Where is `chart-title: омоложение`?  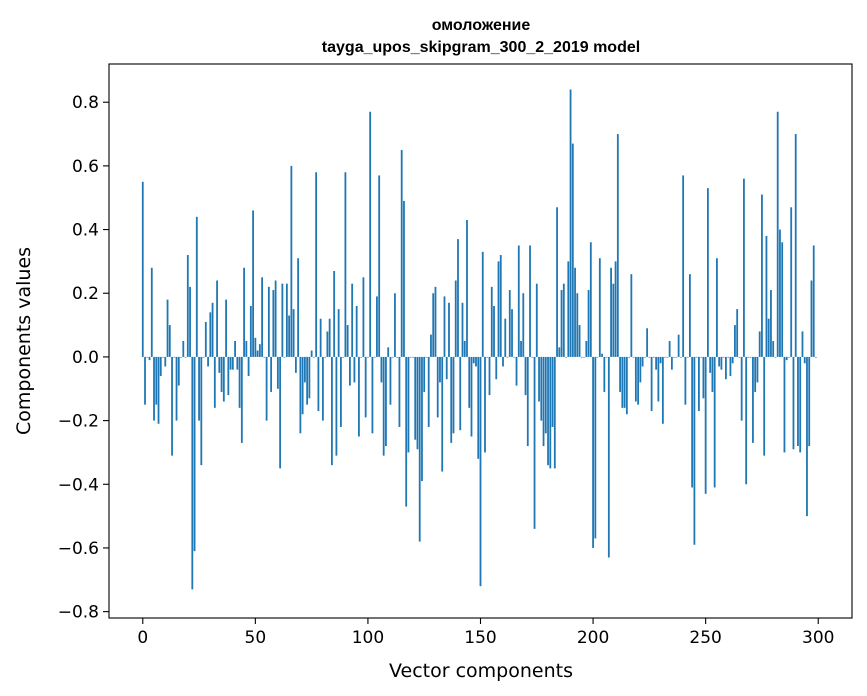
chart-title: омоложение is located at coordinates (481, 25).